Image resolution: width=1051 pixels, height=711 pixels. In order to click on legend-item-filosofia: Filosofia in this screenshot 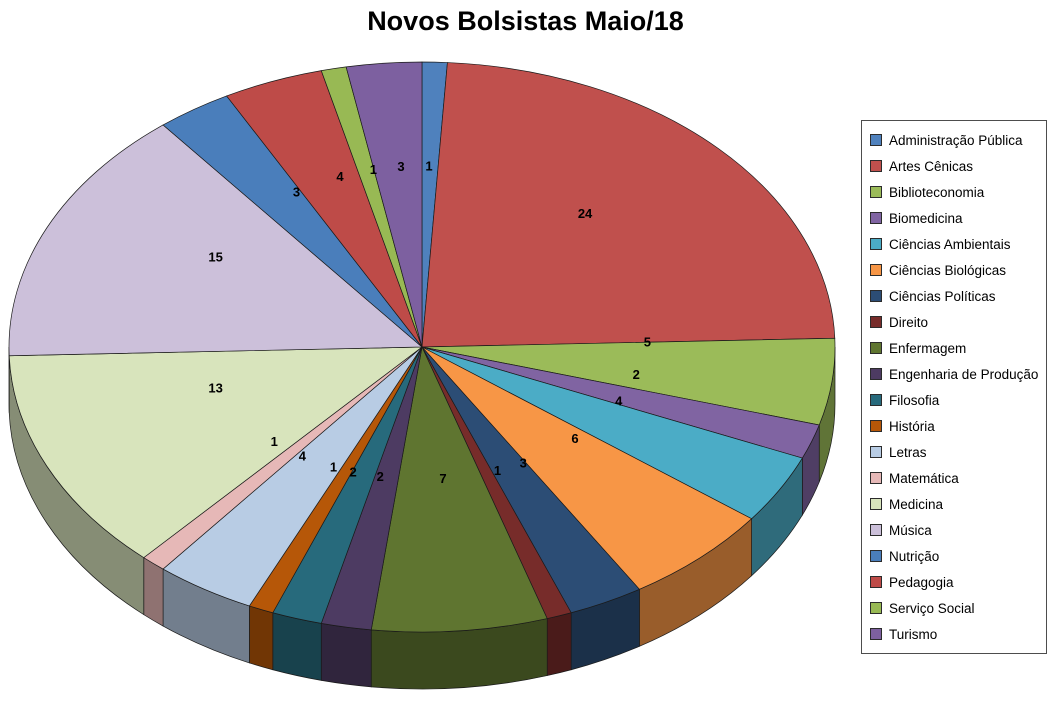, I will do `click(954, 400)`.